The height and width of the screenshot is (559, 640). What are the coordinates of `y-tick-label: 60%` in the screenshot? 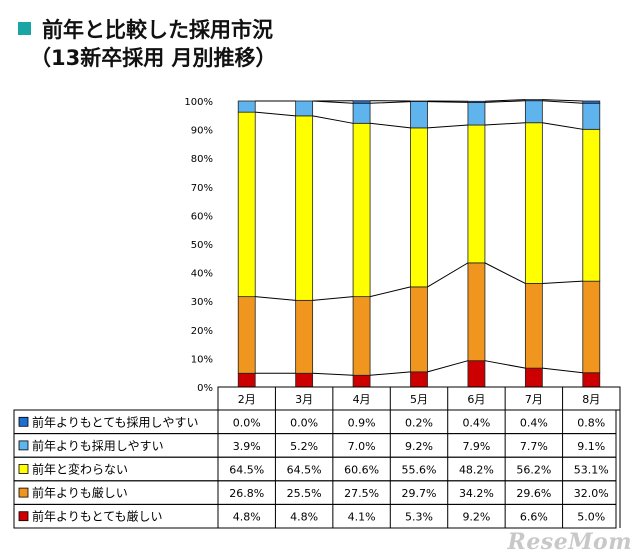 It's located at (202, 216).